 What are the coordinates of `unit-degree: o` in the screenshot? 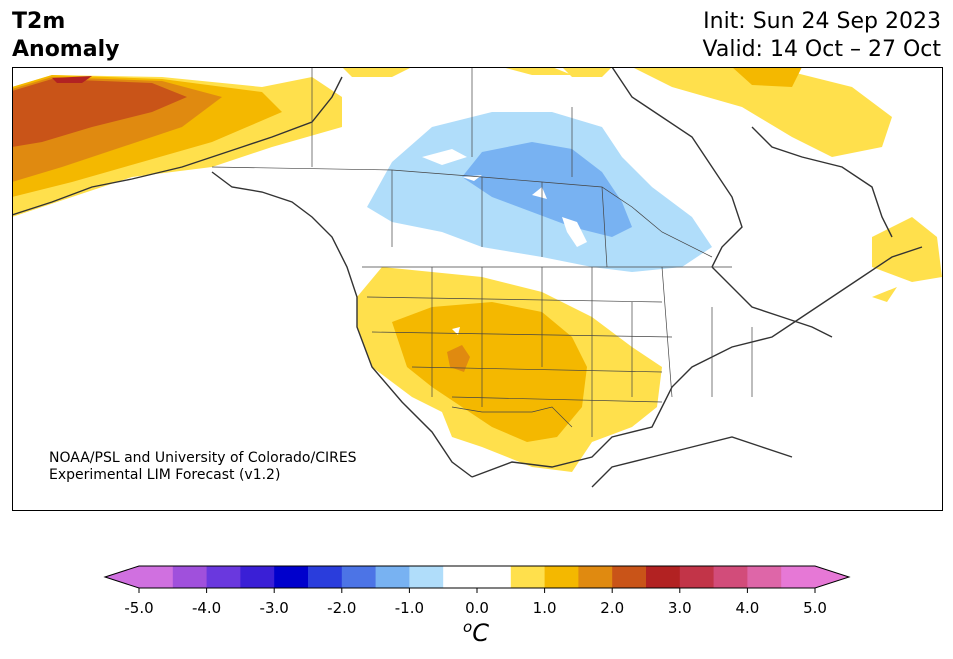 It's located at (468, 627).